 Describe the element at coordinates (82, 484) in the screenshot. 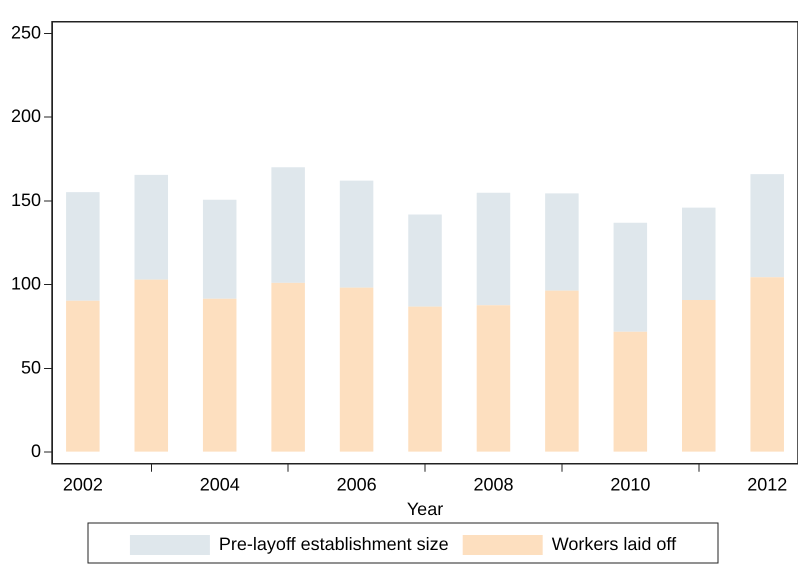

I see `x-tick-label: 2002` at that location.